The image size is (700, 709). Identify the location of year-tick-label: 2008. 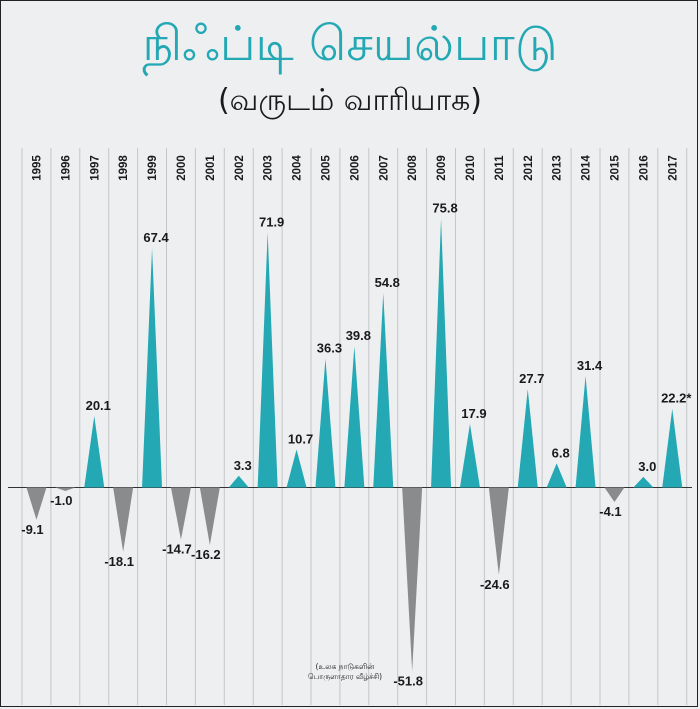
(413, 168).